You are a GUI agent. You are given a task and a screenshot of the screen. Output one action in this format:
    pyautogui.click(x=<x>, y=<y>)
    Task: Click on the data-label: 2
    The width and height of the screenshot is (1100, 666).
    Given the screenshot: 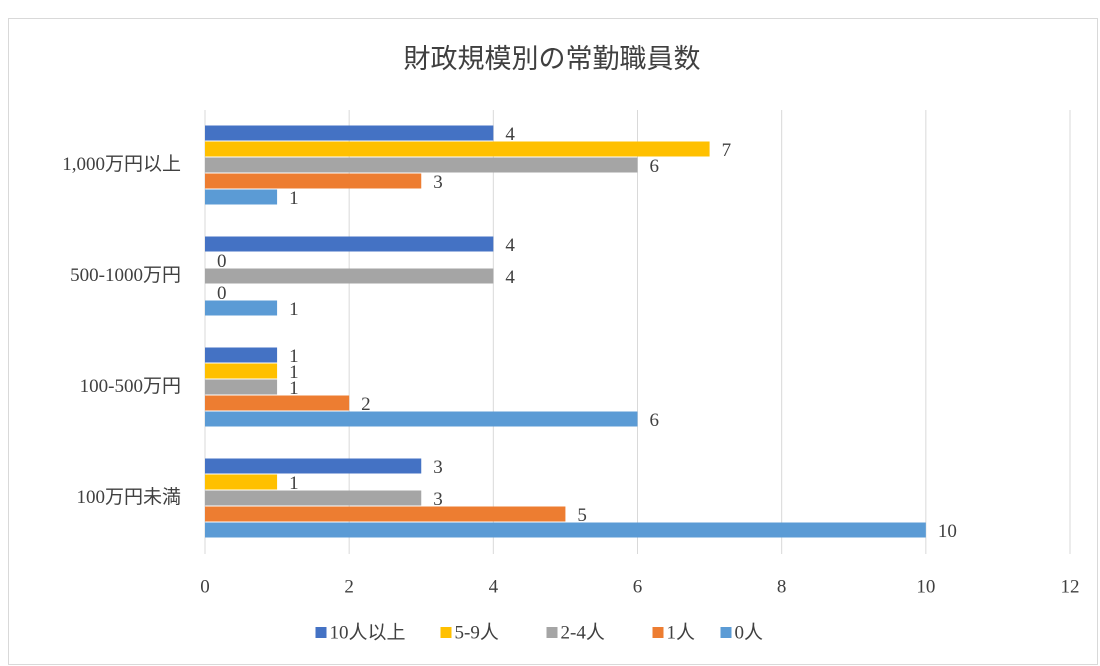 What is the action you would take?
    pyautogui.click(x=366, y=404)
    